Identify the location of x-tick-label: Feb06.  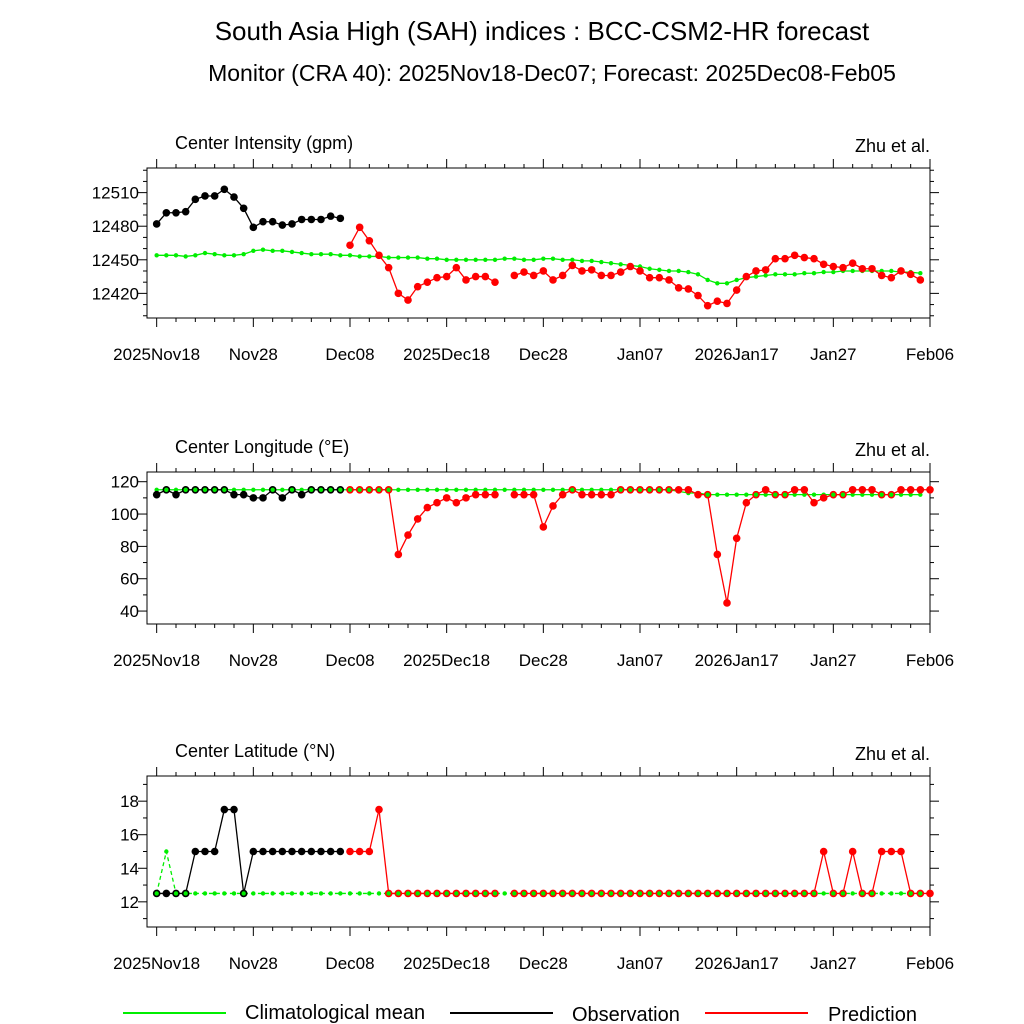
(930, 963).